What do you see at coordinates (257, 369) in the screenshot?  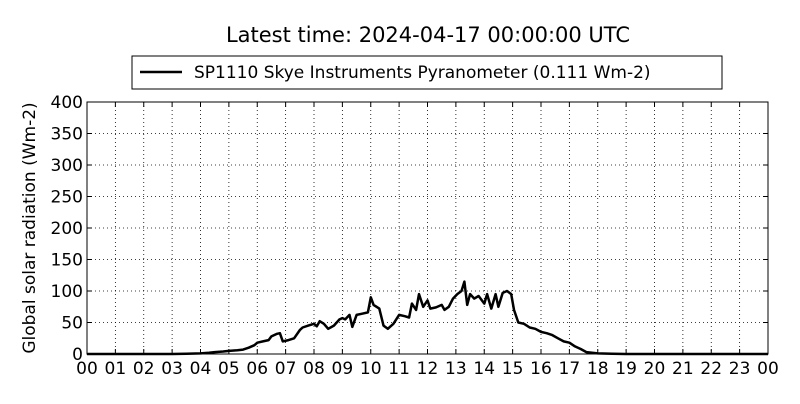 I see `x-tick-label: 06` at bounding box center [257, 369].